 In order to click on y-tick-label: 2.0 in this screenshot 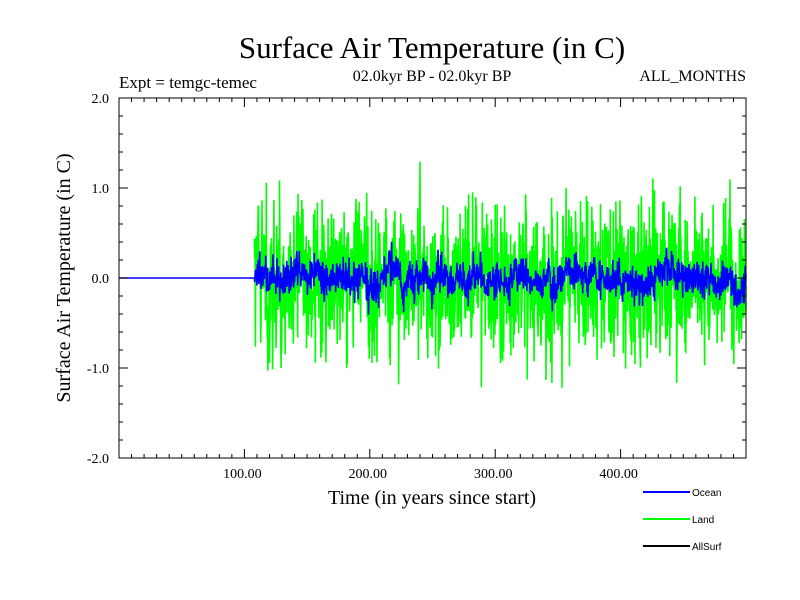, I will do `click(101, 99)`.